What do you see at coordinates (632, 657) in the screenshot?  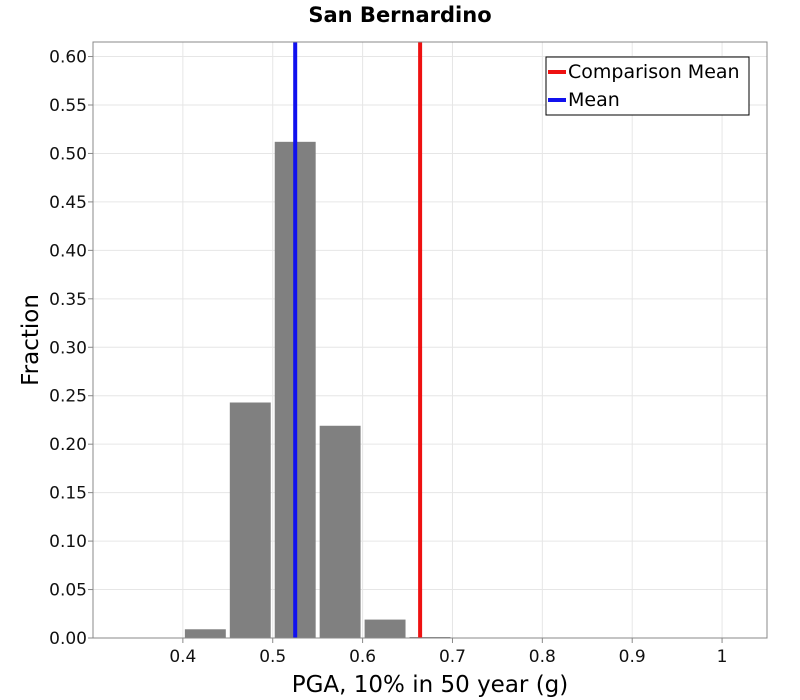 I see `x-tick-label: 0.9` at bounding box center [632, 657].